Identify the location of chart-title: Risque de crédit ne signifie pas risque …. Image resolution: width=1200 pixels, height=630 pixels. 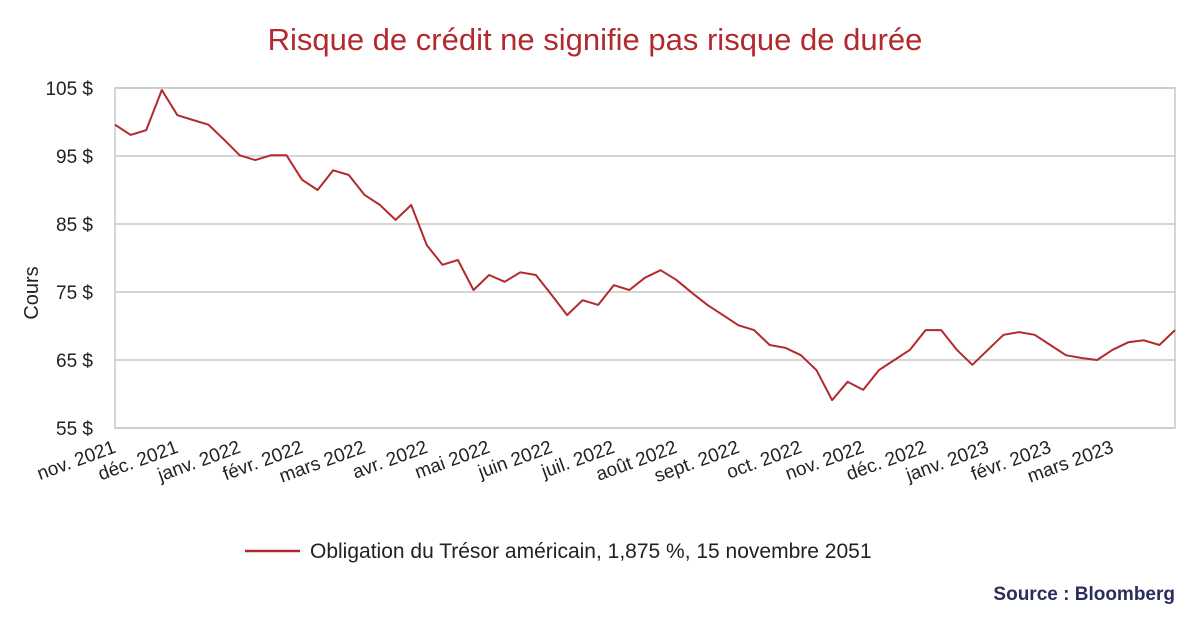
(595, 39).